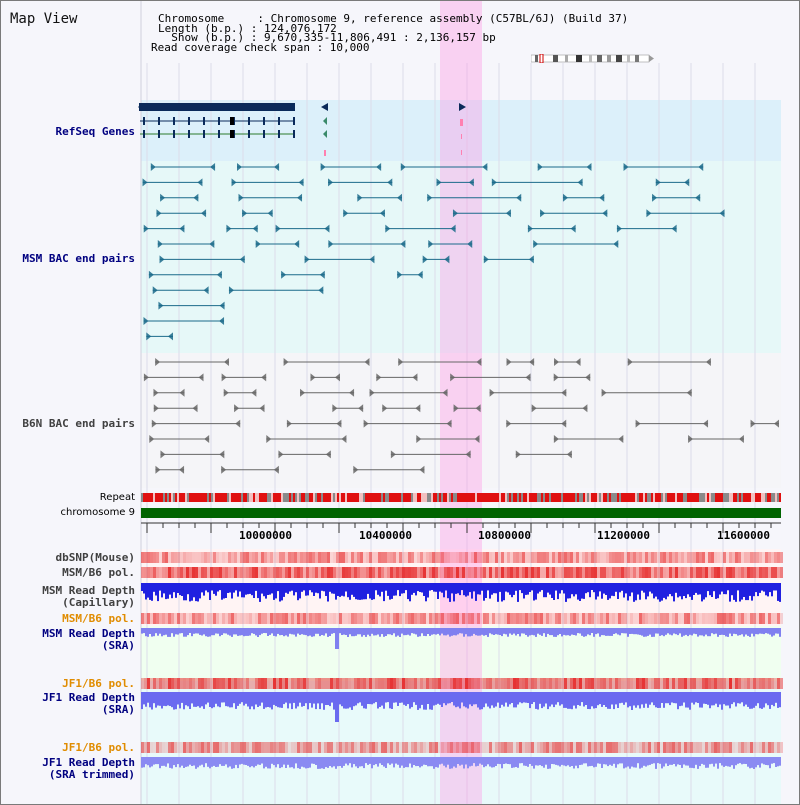  I want to click on track-label-refseq: RefSeq Genes, so click(95, 131).